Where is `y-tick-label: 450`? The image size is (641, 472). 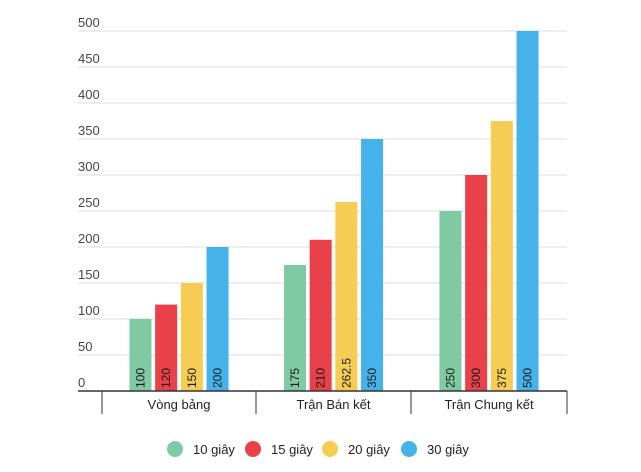 y-tick-label: 450 is located at coordinates (89, 58).